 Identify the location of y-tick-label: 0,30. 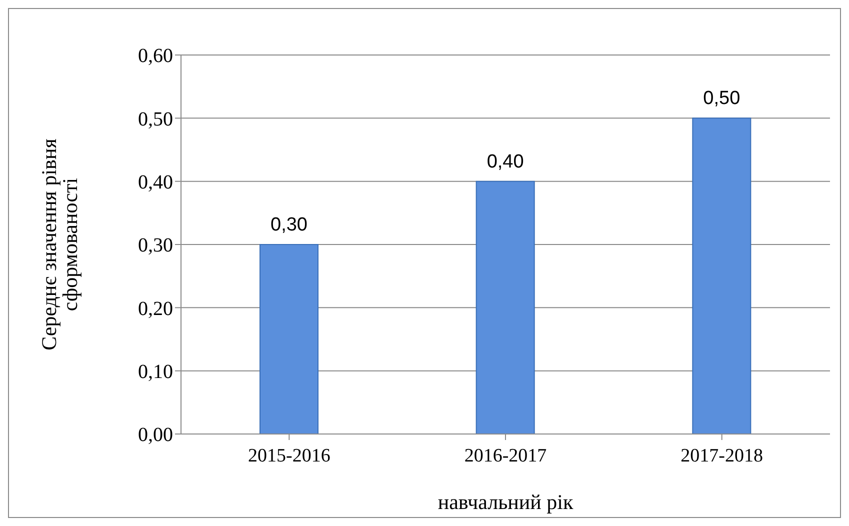
(155, 245).